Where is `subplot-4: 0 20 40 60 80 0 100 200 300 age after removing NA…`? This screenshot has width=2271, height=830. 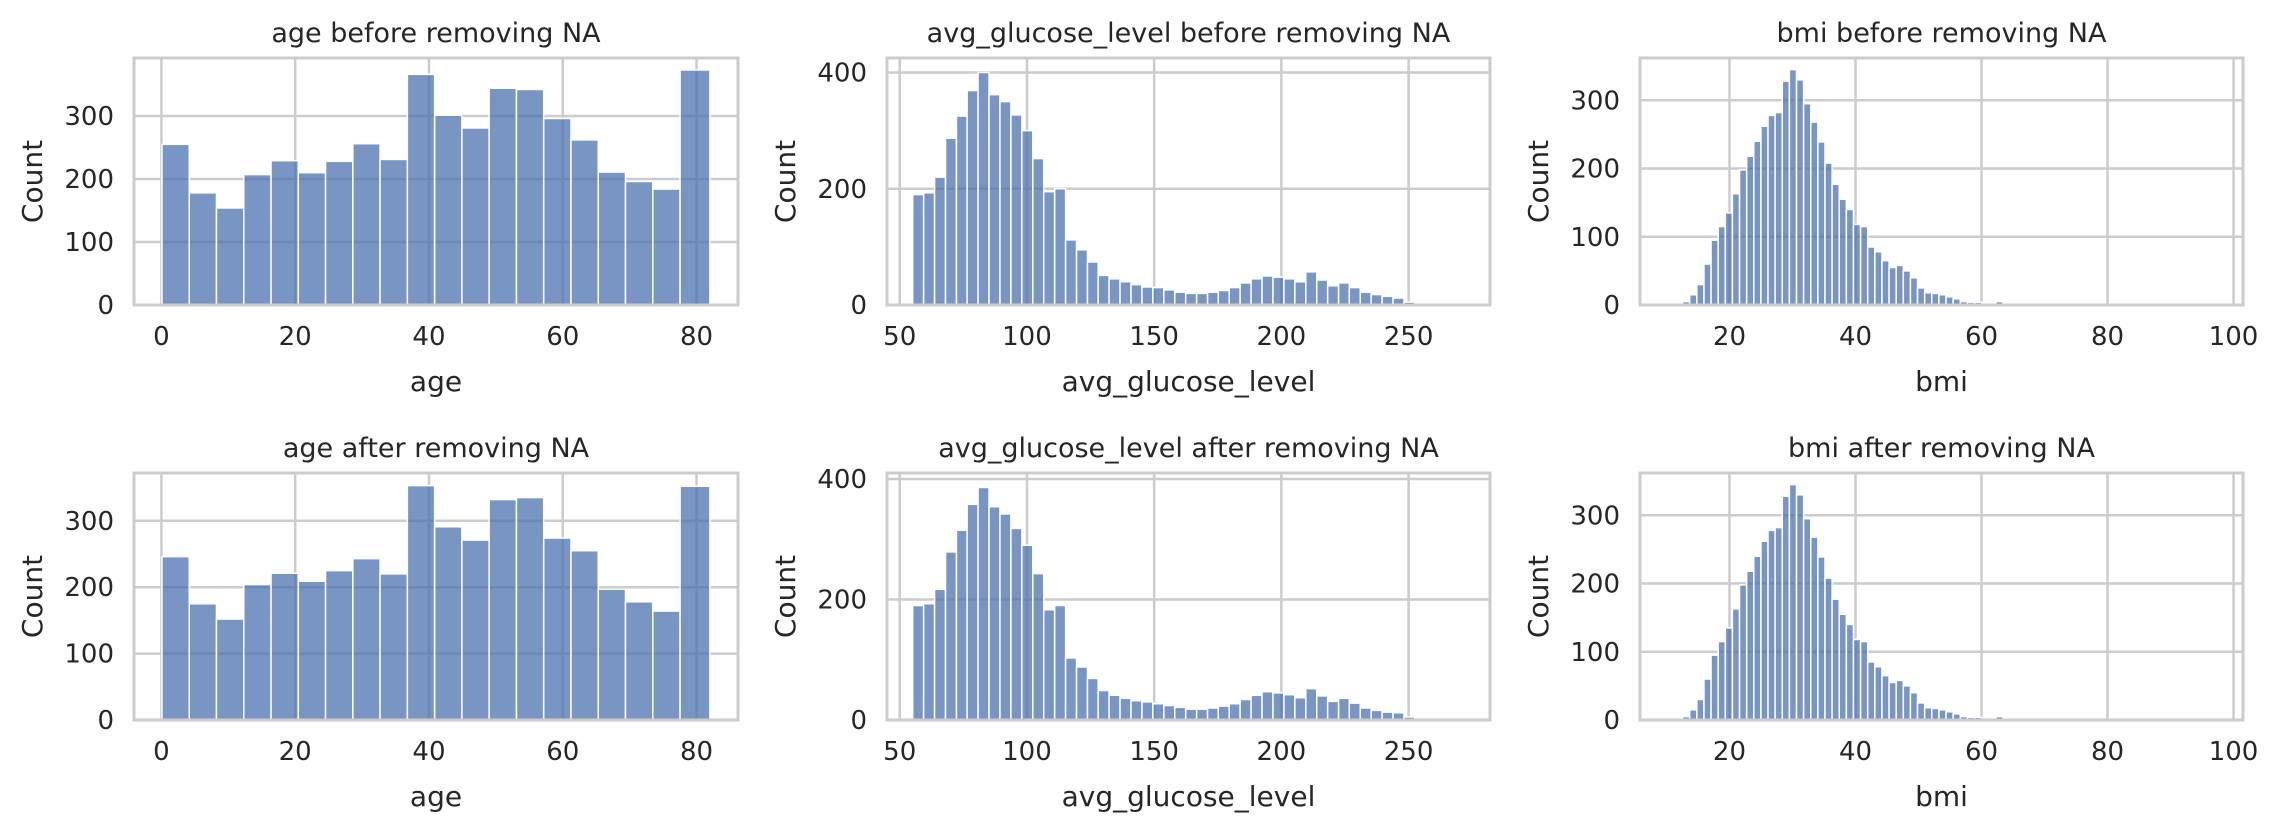 subplot-4: 0 20 40 60 80 0 100 200 300 age after removing NA… is located at coordinates (378, 623).